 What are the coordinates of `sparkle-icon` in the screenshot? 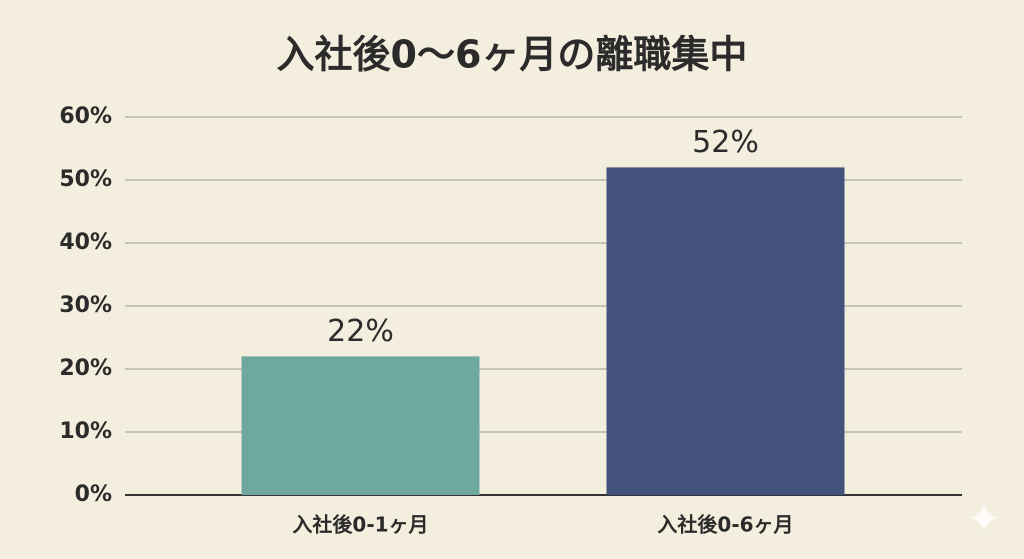 It's located at (984, 518).